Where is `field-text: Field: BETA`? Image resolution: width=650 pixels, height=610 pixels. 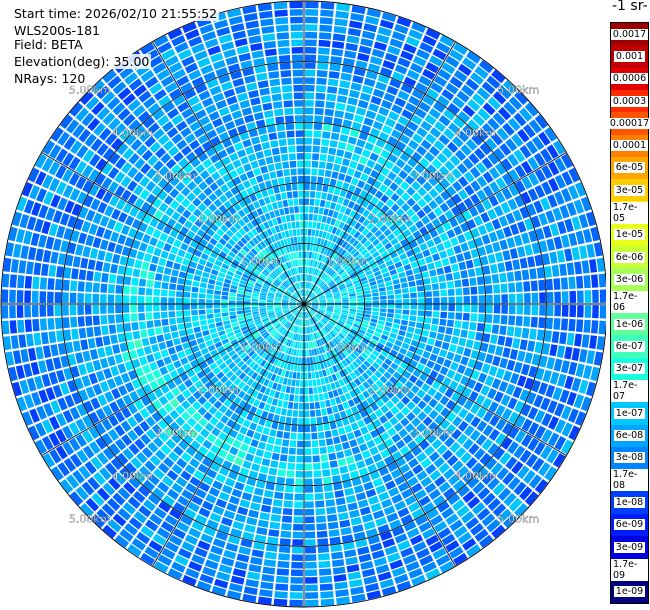 field-text: Field: BETA is located at coordinates (48, 44).